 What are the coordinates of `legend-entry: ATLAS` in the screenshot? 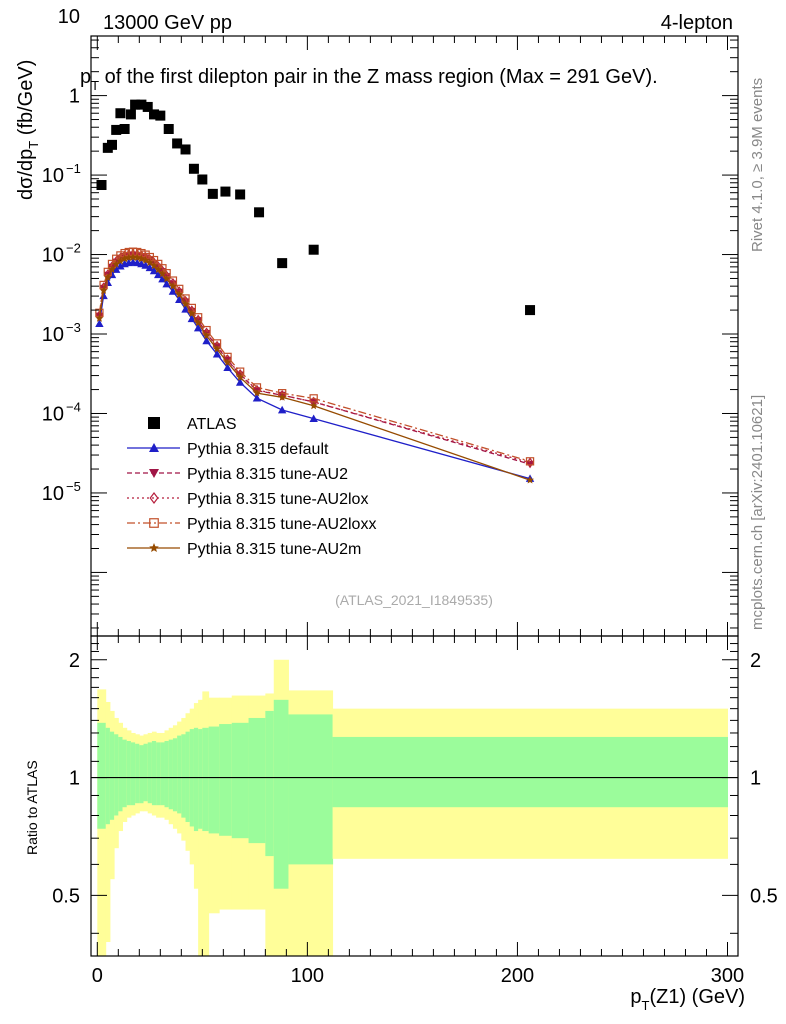 It's located at (192, 424).